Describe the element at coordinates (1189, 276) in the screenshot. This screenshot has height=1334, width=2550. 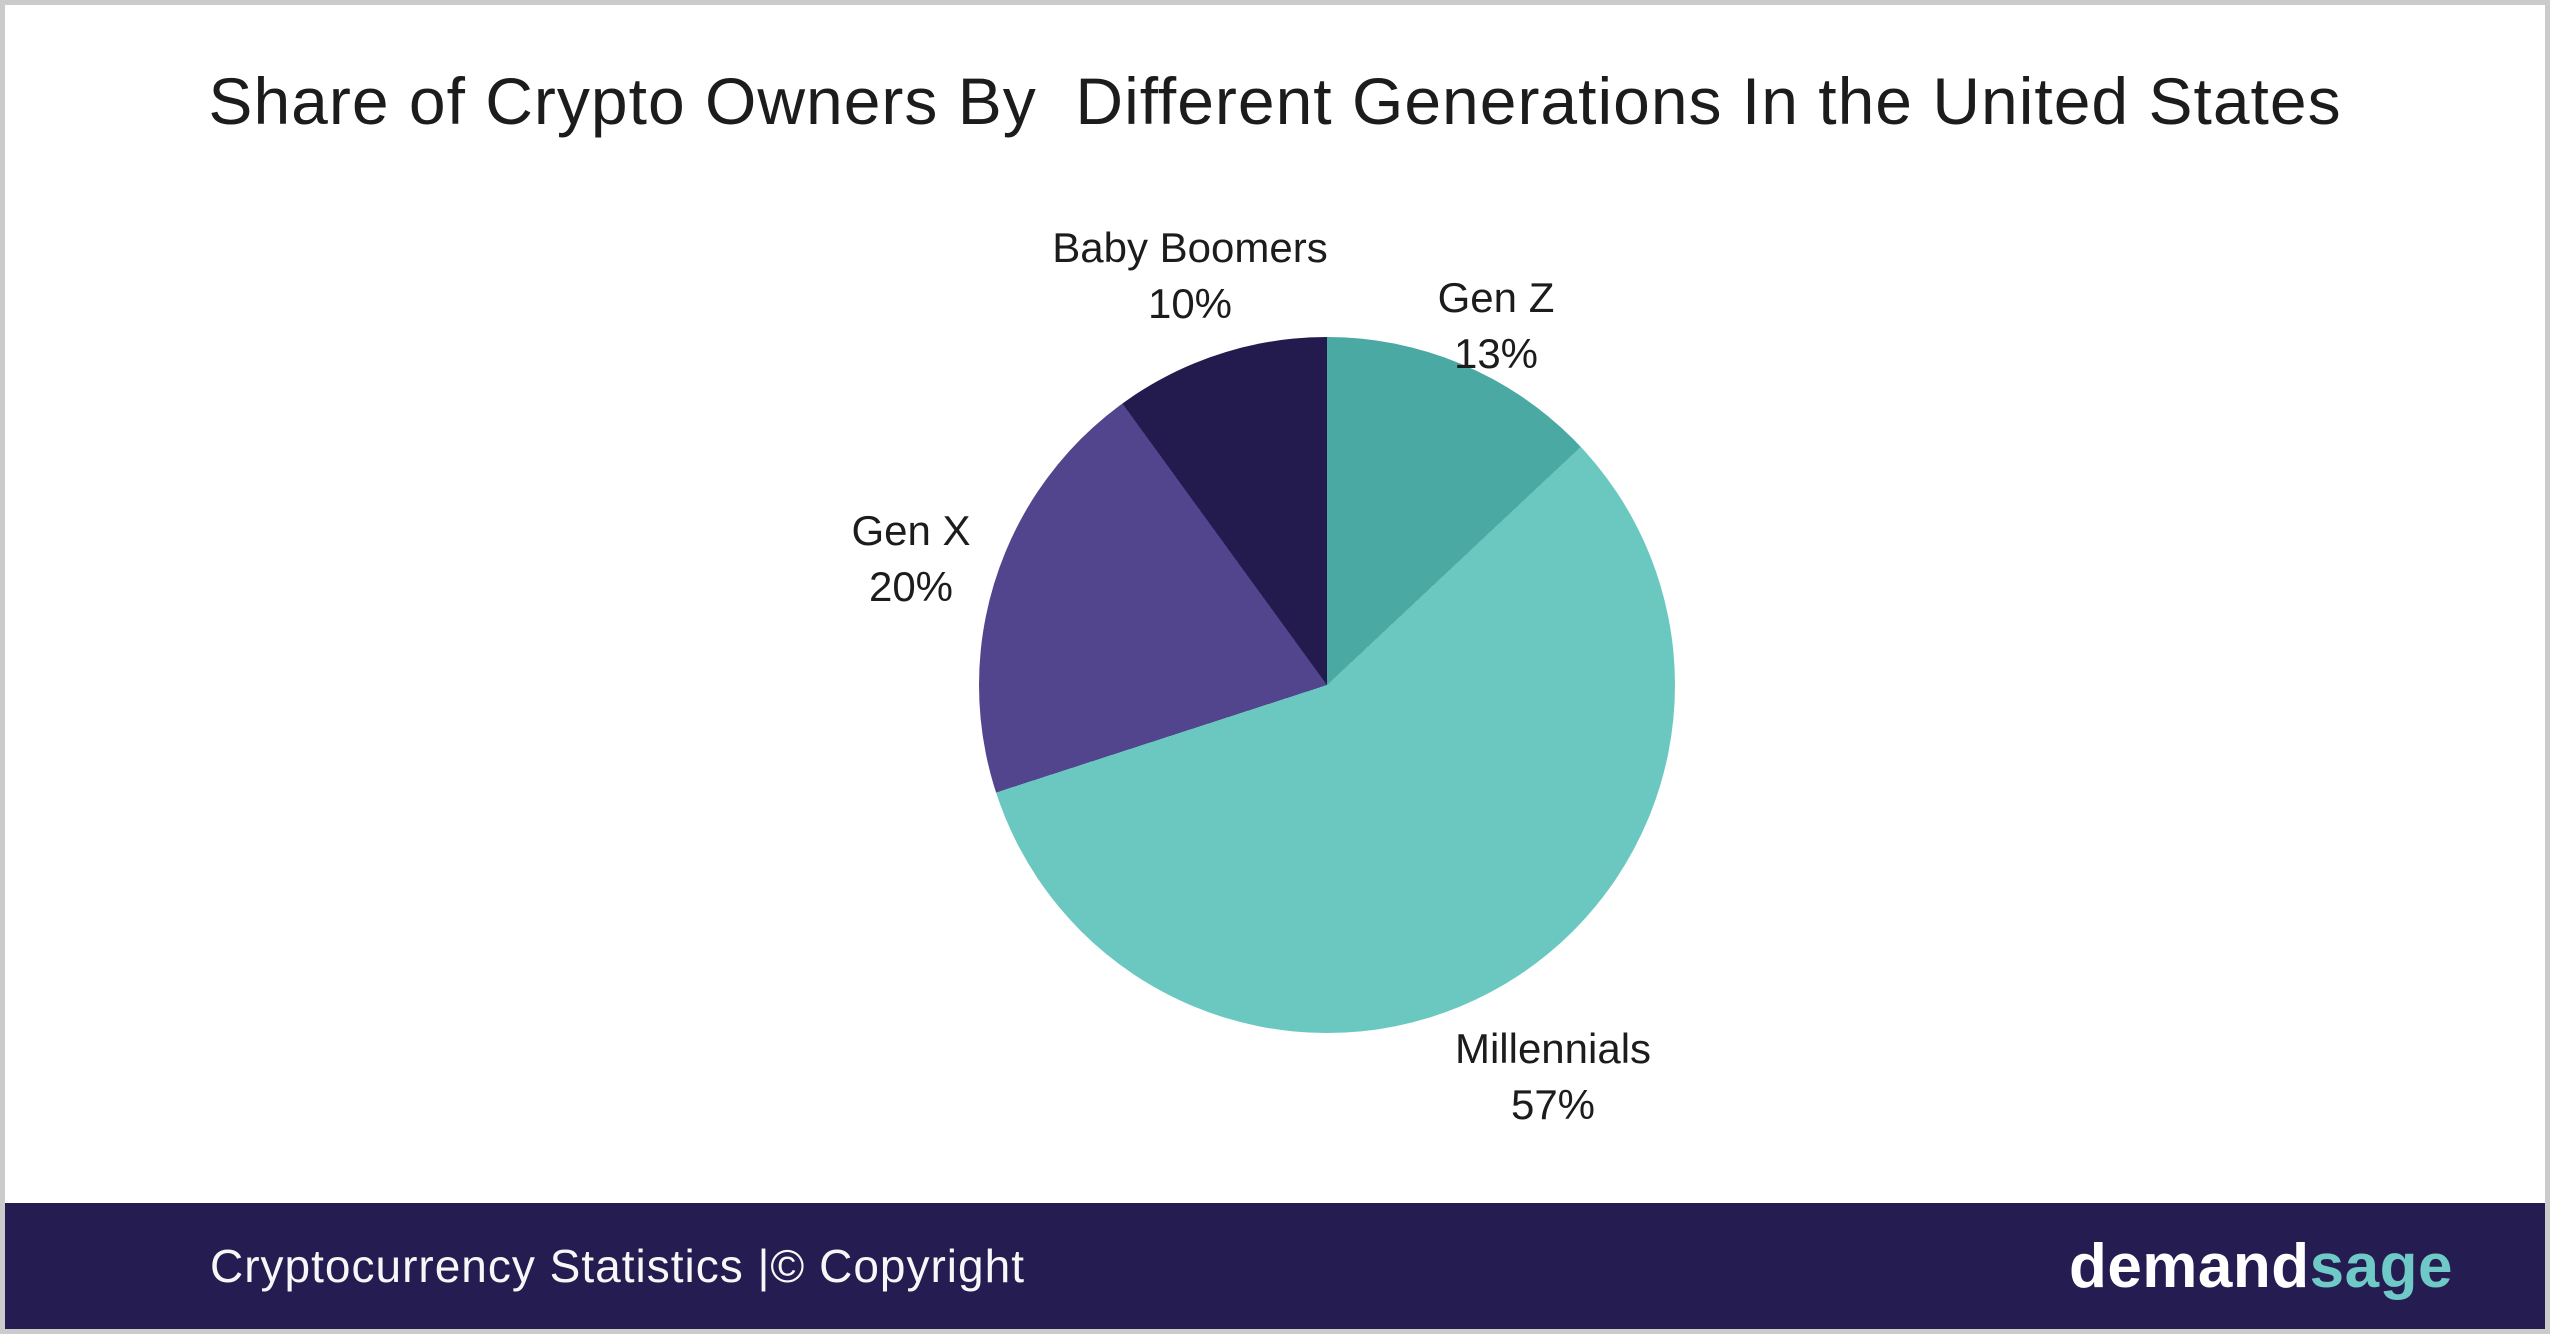
I see `slice-label-baby-boomers: Baby Boomers 10%` at that location.